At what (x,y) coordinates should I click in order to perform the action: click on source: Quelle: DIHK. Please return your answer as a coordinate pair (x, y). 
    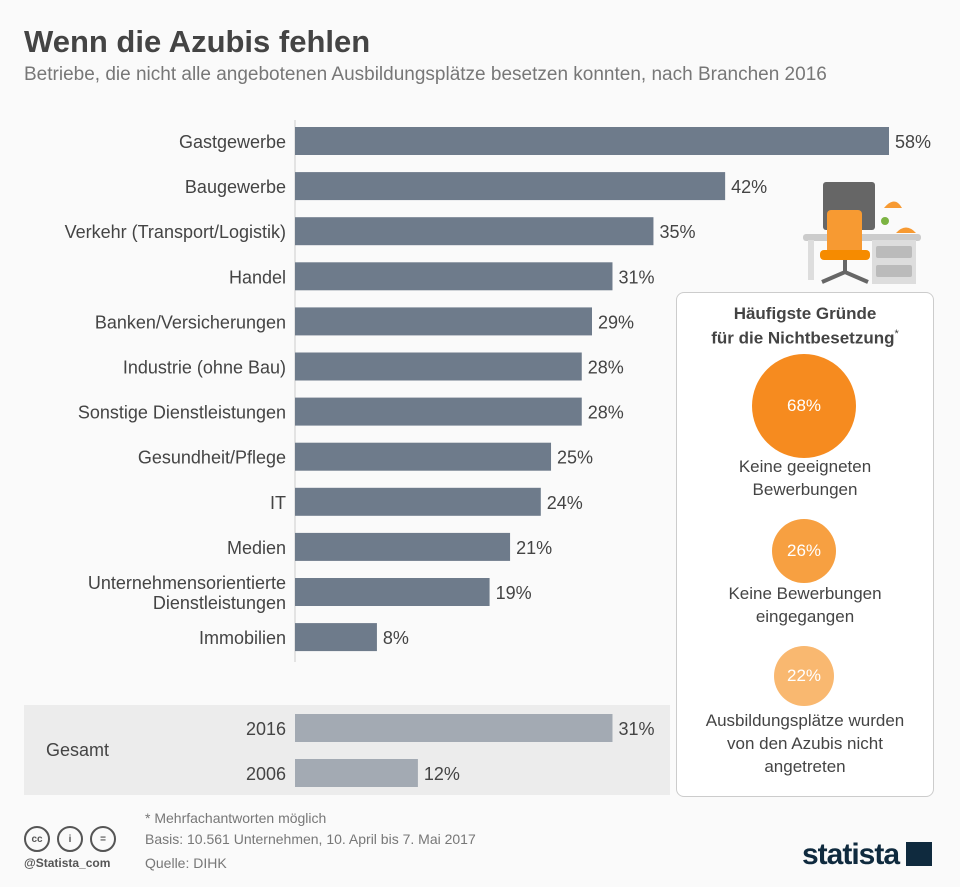
    Looking at the image, I should click on (186, 863).